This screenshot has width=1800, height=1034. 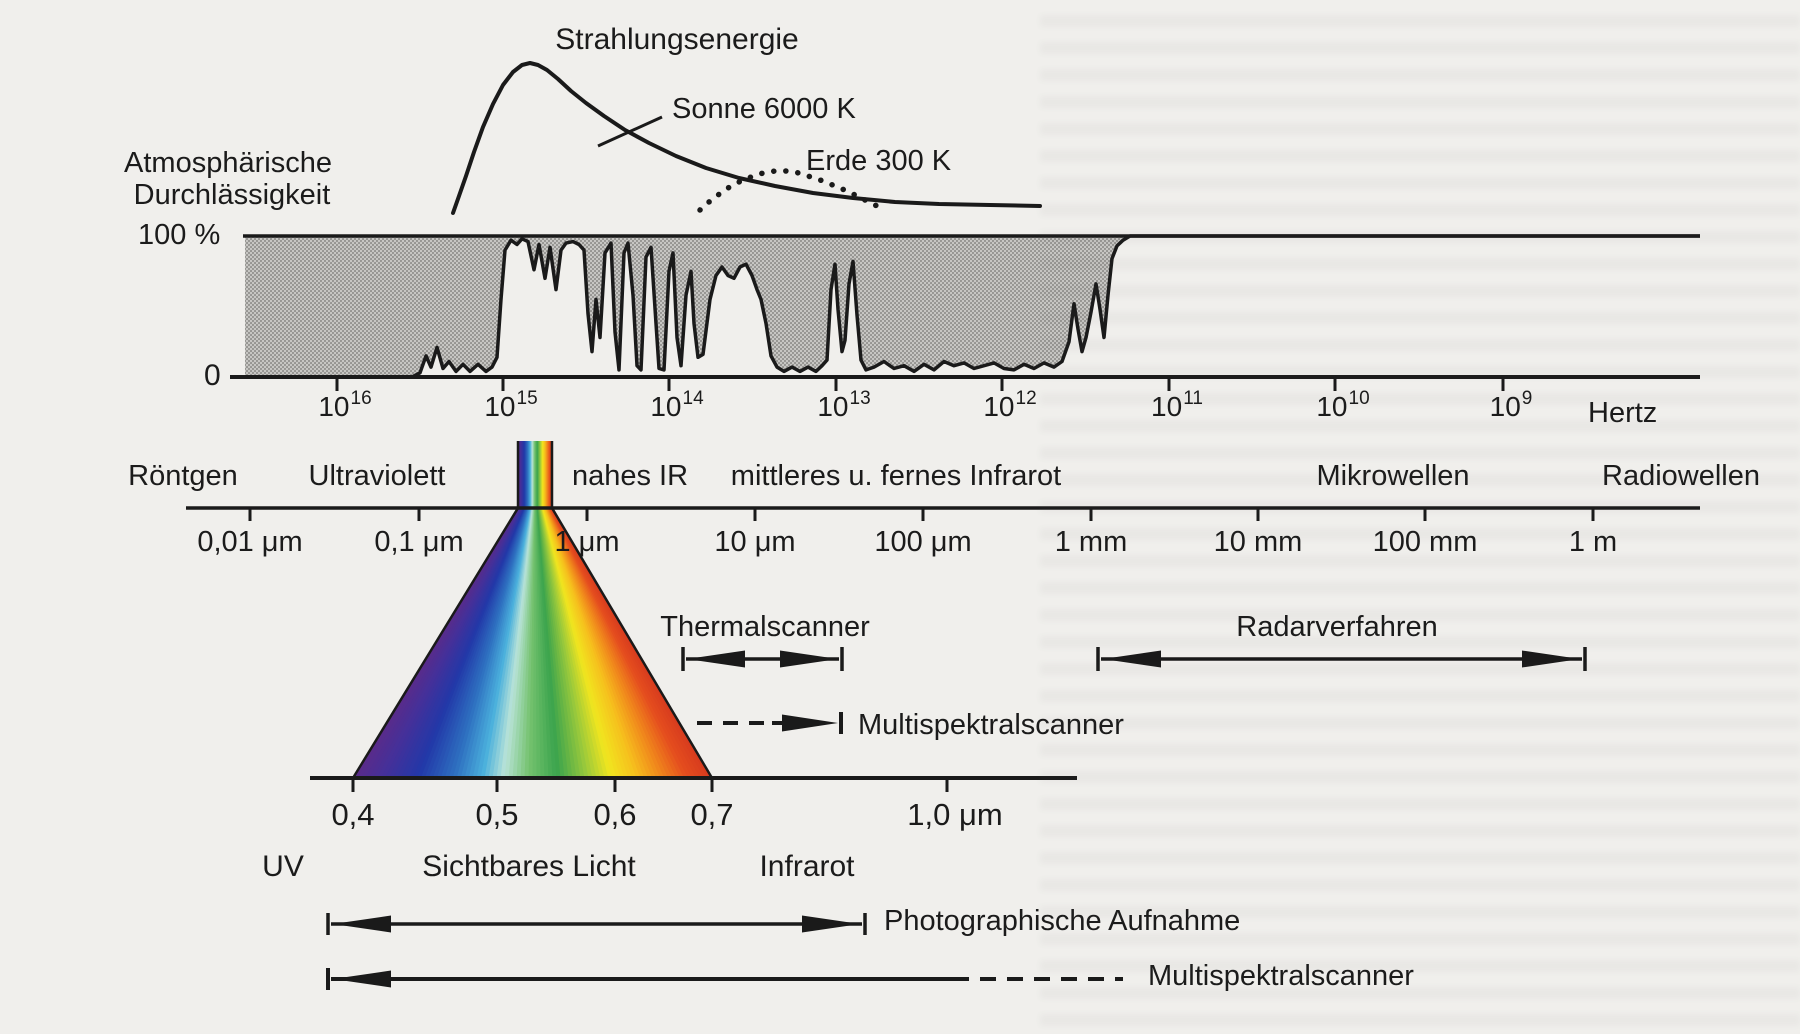 What do you see at coordinates (1091, 542) in the screenshot?
I see `wl-tick-1mm: 1 mm` at bounding box center [1091, 542].